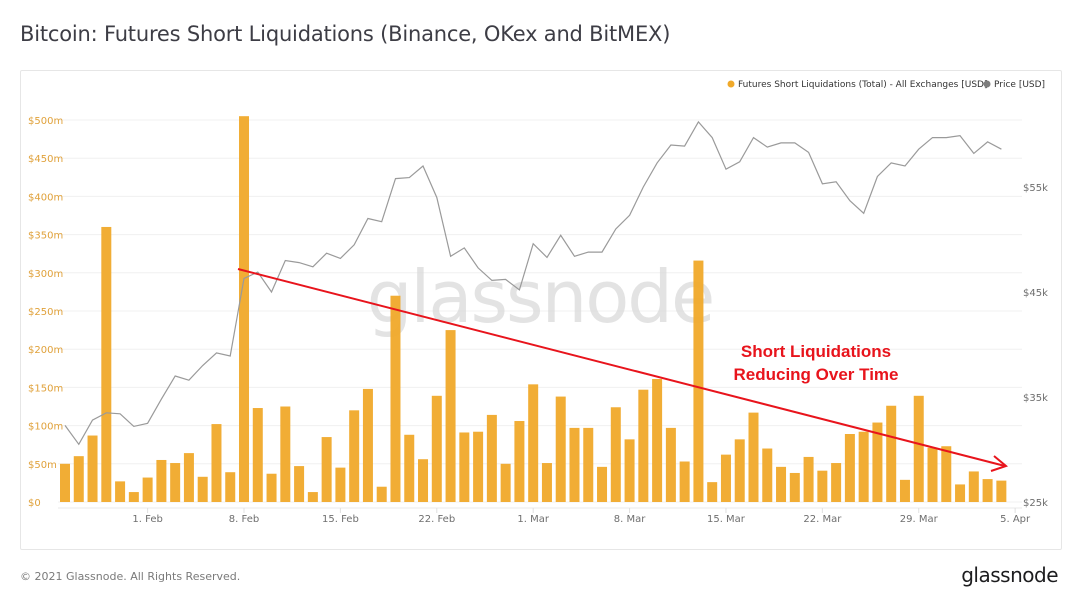 This screenshot has width=1080, height=605. What do you see at coordinates (731, 84) in the screenshot?
I see `legend-dot-liquidations-icon` at bounding box center [731, 84].